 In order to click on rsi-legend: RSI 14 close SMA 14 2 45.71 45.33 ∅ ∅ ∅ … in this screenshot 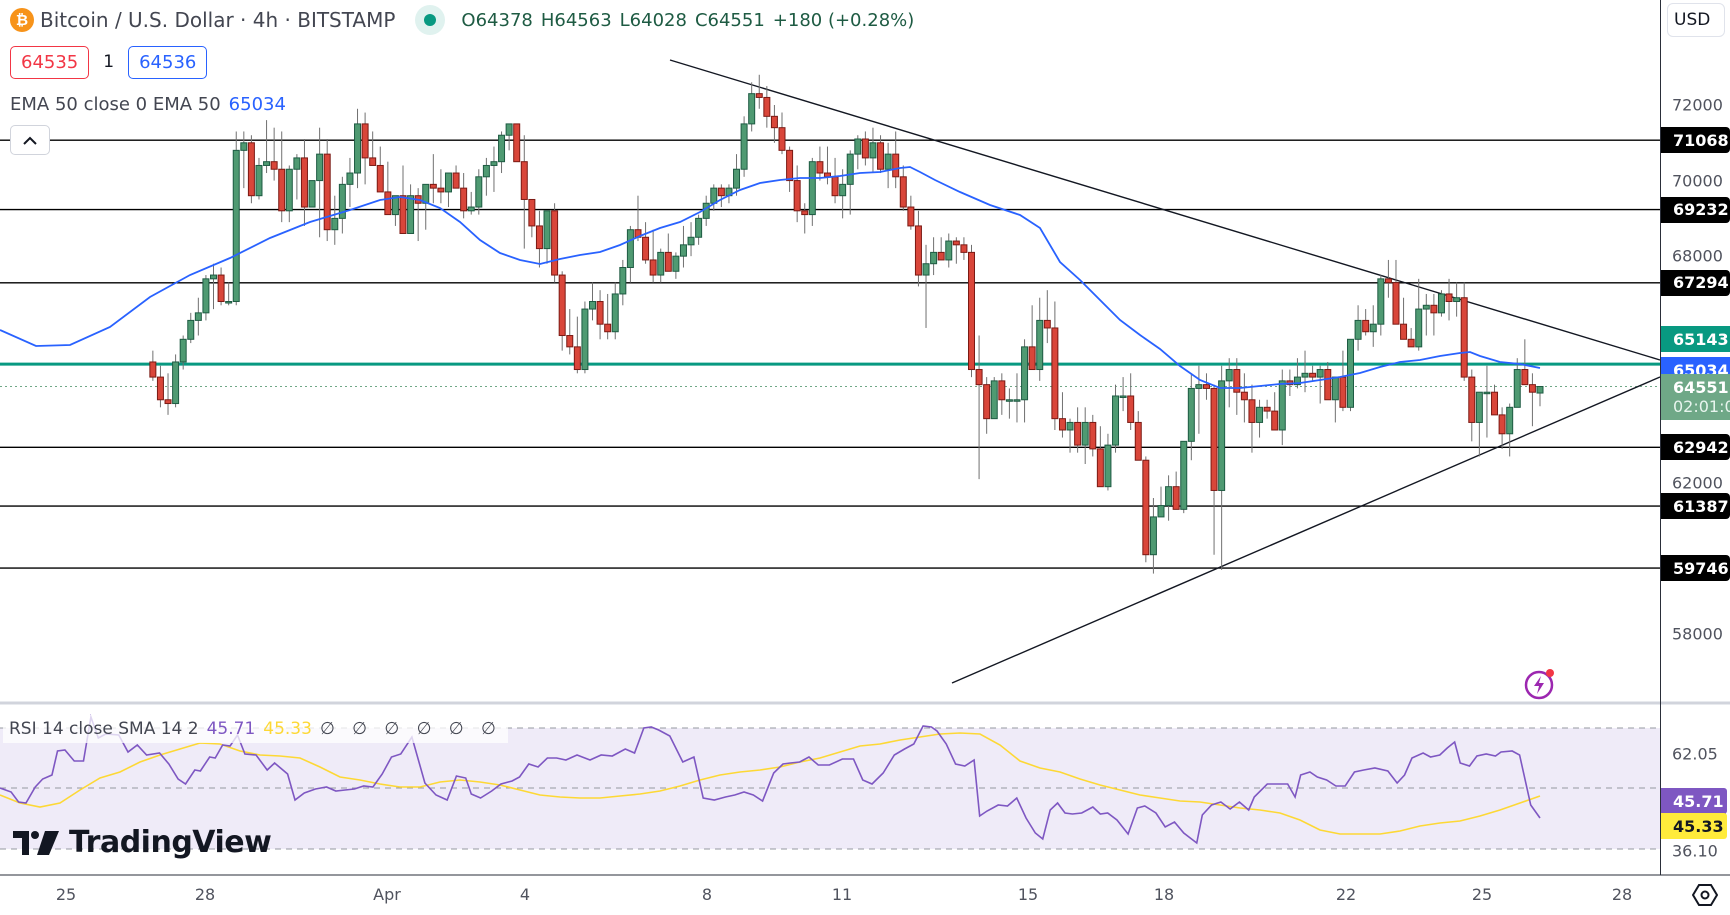, I will do `click(255, 729)`.